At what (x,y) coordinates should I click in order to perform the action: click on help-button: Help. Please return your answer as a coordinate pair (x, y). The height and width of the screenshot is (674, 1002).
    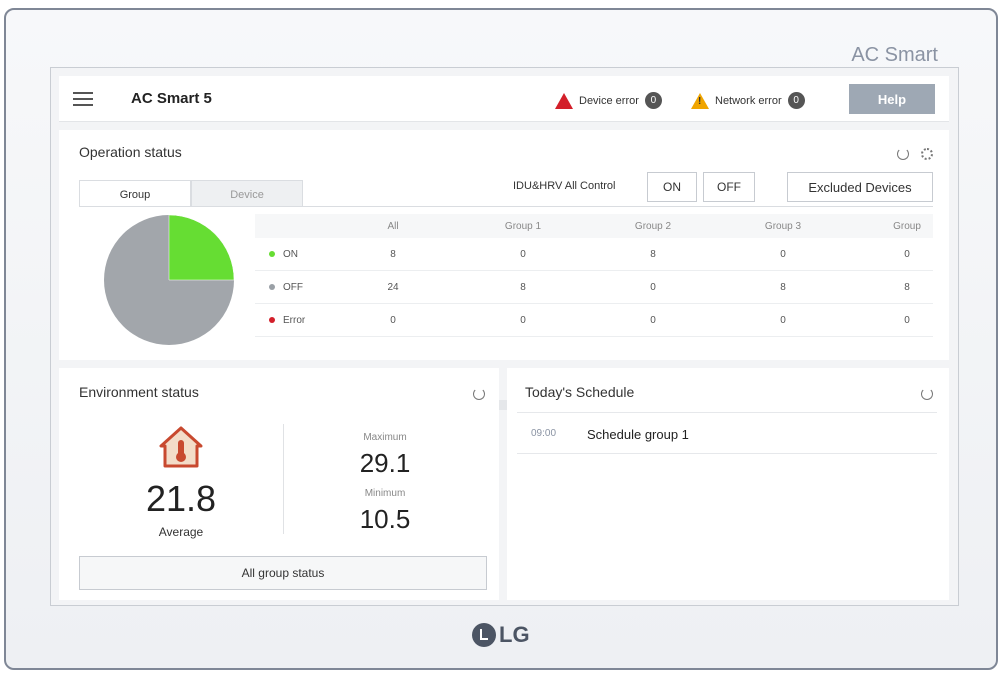
    Looking at the image, I should click on (892, 99).